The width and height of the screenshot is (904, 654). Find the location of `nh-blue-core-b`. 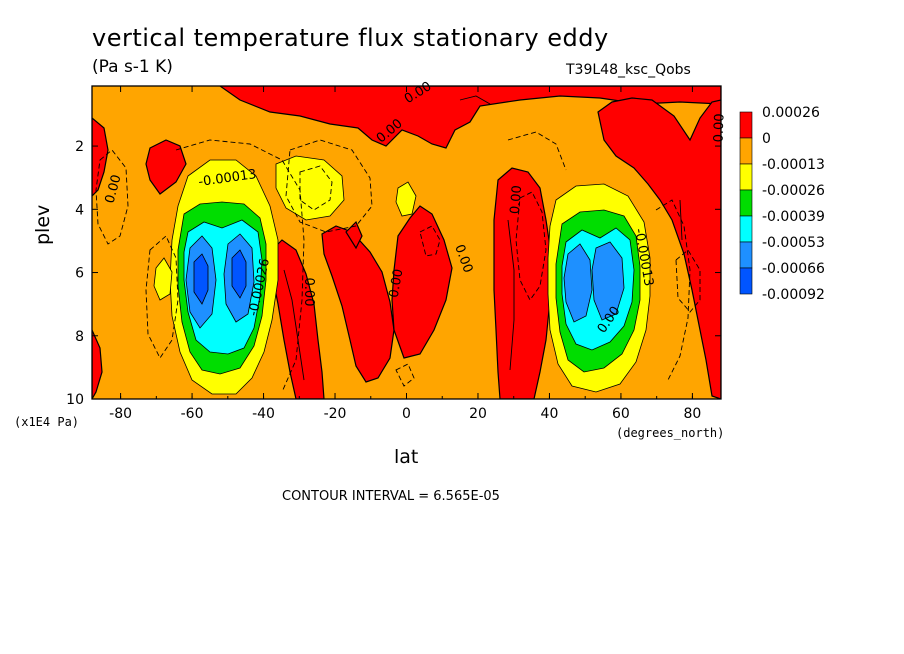

nh-blue-core-b is located at coordinates (608, 281).